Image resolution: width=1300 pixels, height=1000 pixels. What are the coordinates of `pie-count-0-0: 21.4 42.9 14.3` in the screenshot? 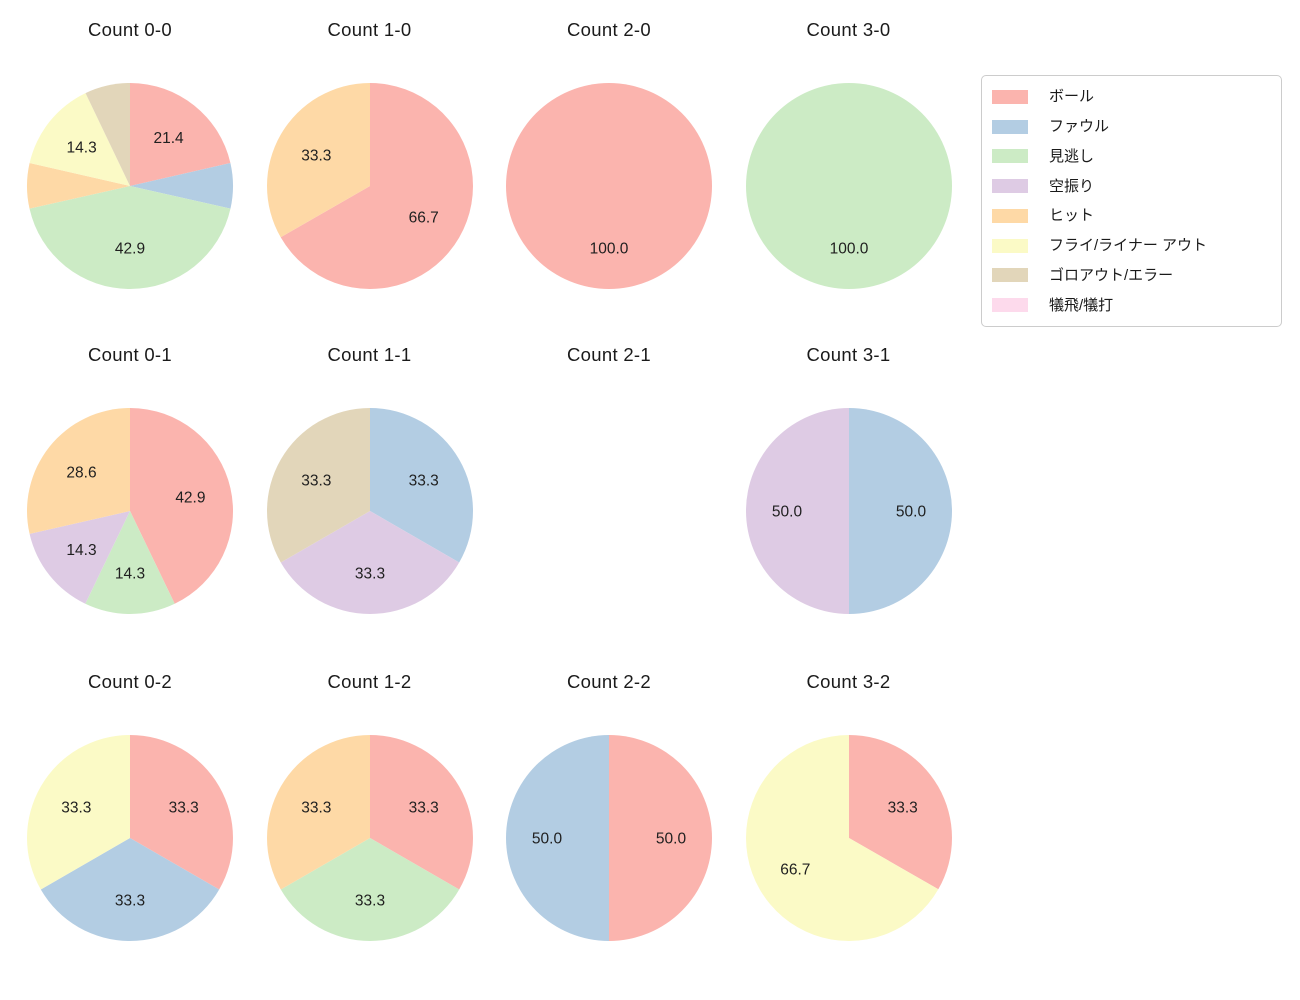 It's located at (130, 186).